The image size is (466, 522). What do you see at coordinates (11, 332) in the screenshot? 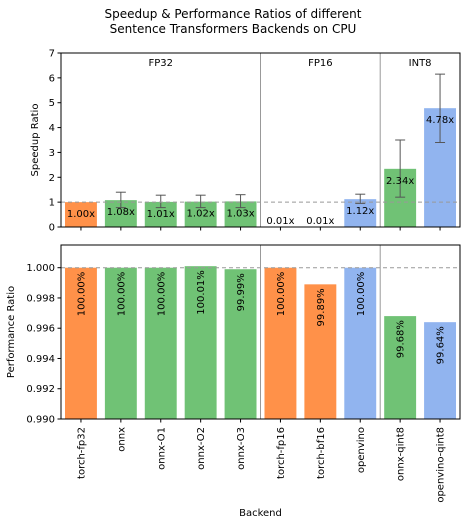
I see `y-axis-label-performance: Performance Ratio` at bounding box center [11, 332].